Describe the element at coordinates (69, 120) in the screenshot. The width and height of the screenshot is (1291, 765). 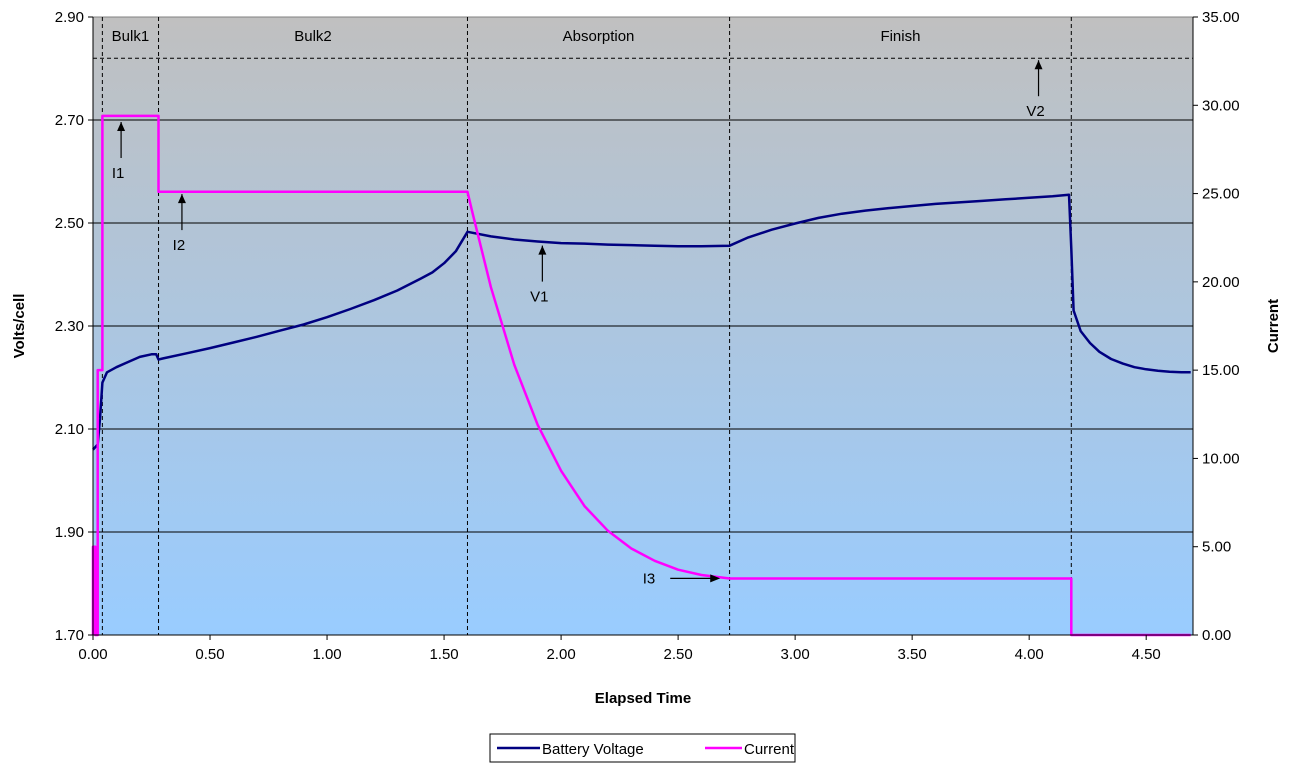
I see `y-tick-label: 2.70` at that location.